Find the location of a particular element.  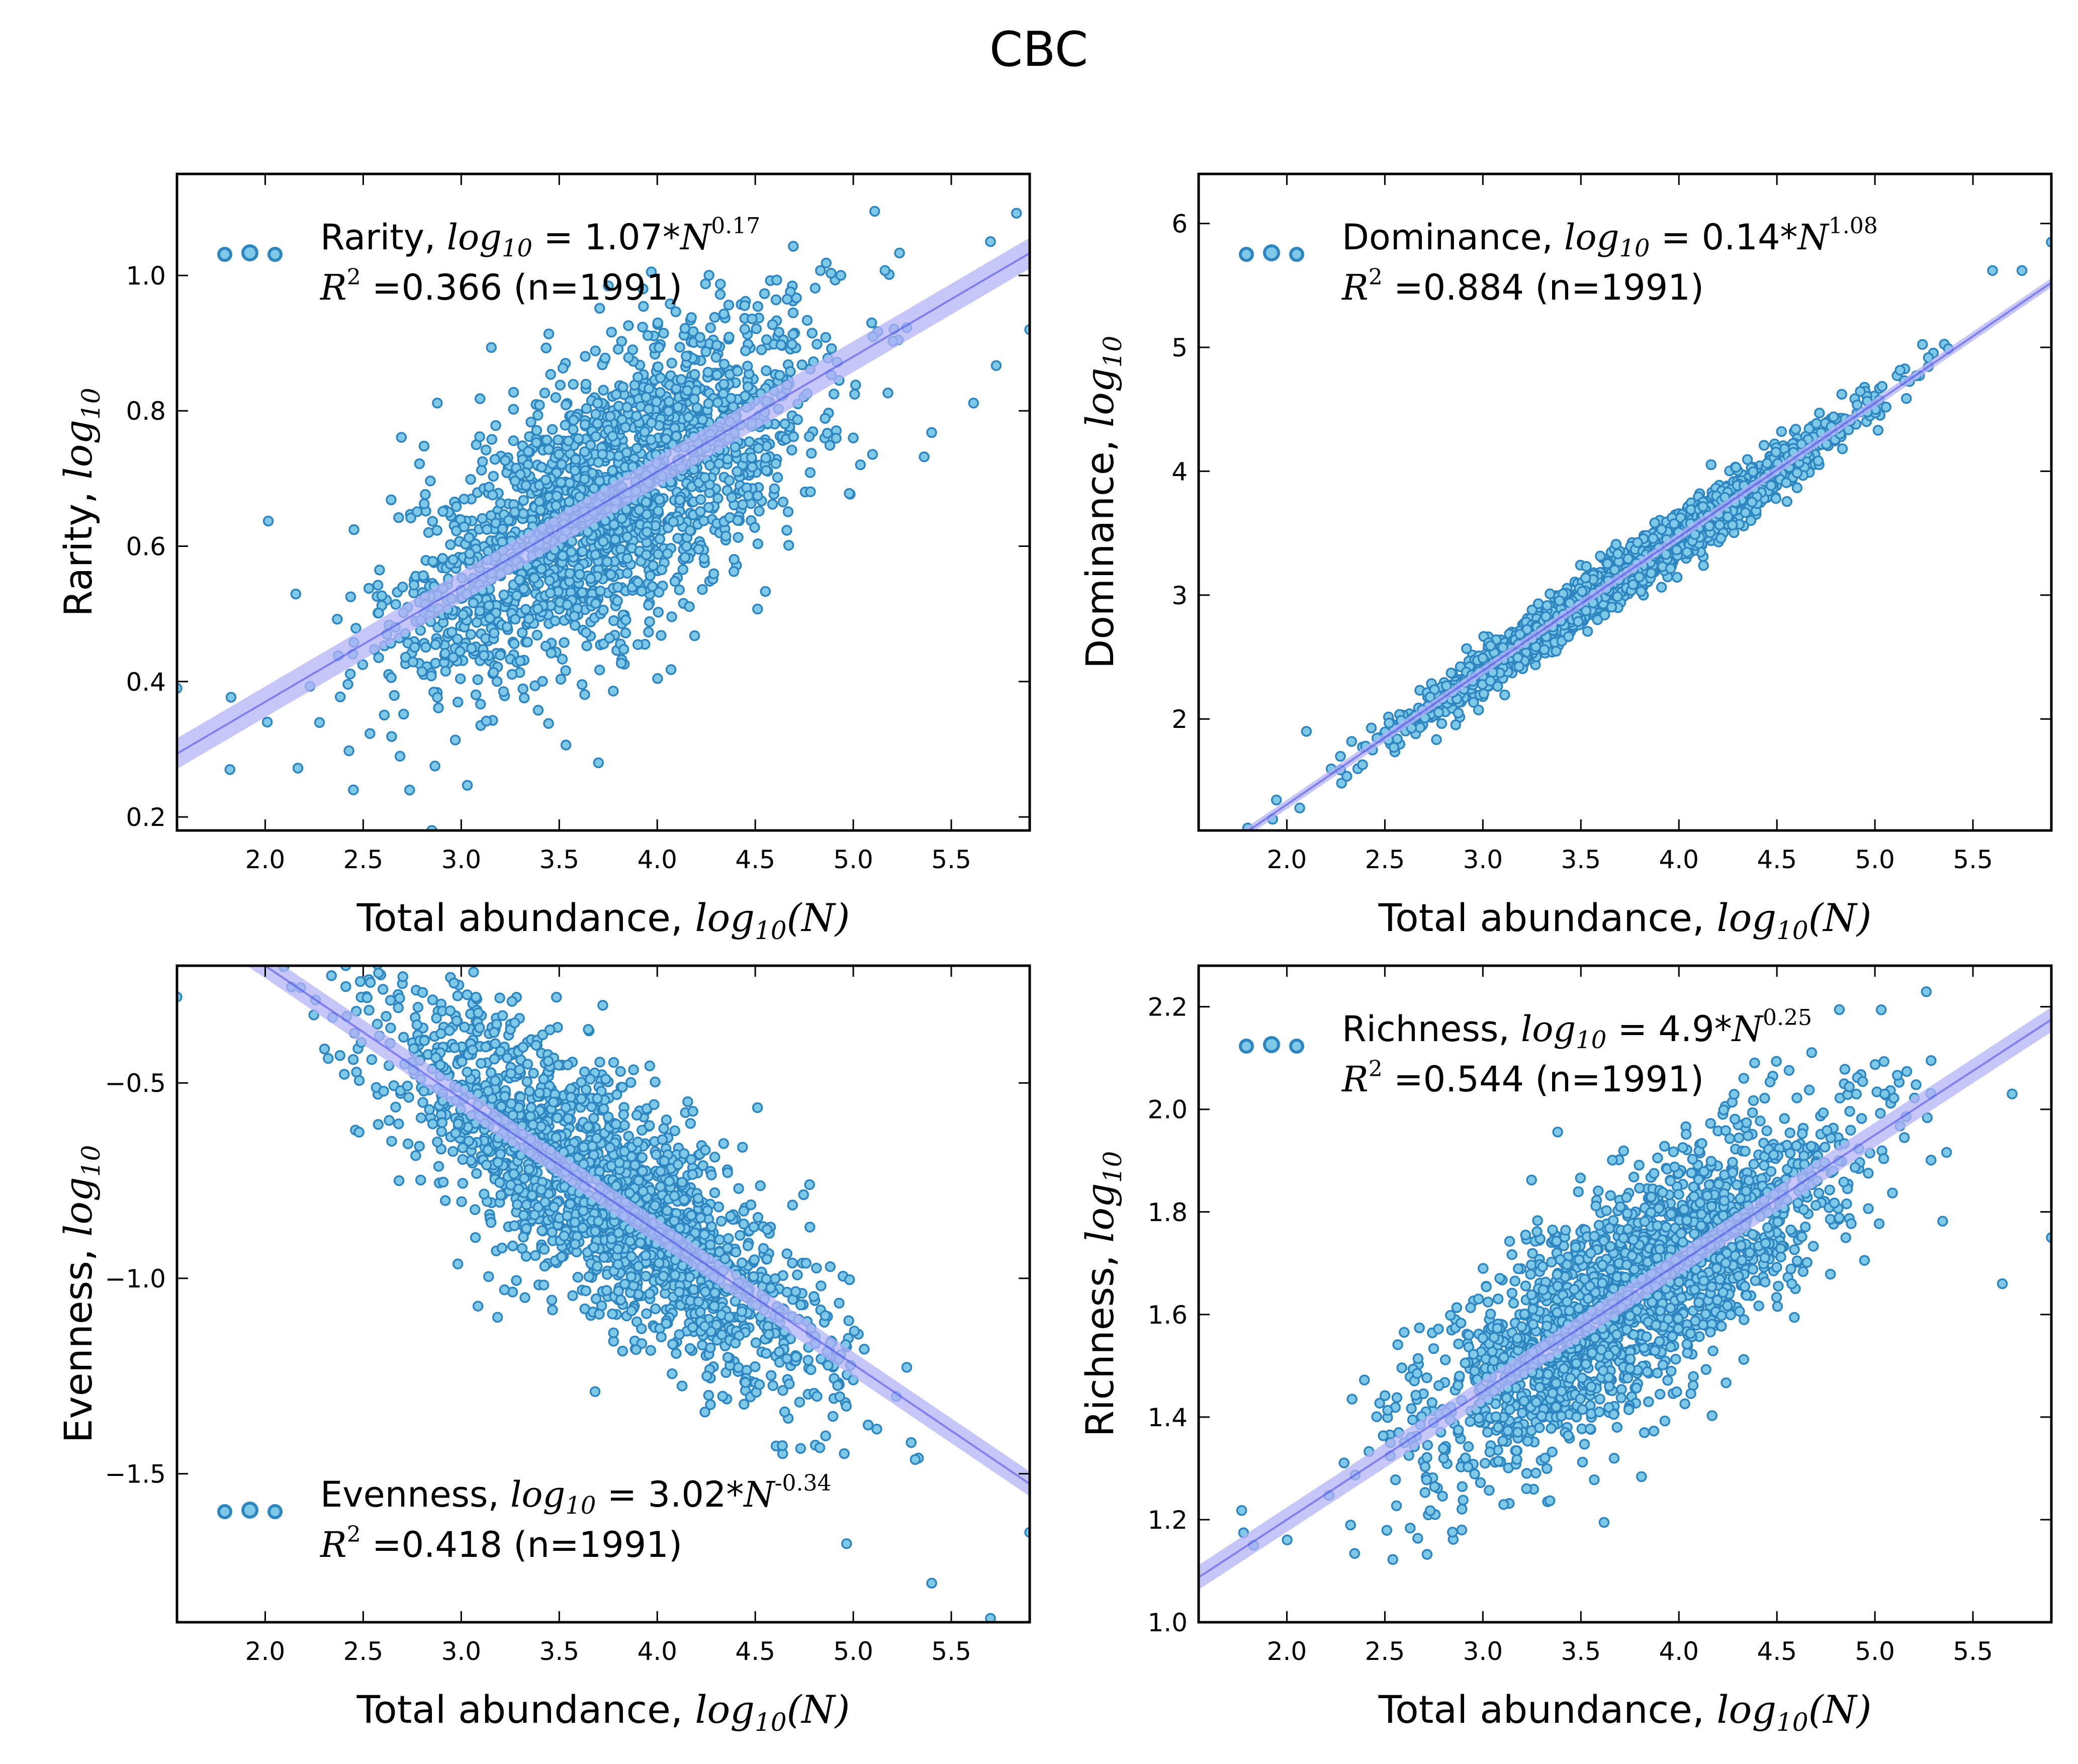

figure-title: CBC is located at coordinates (1038, 49).